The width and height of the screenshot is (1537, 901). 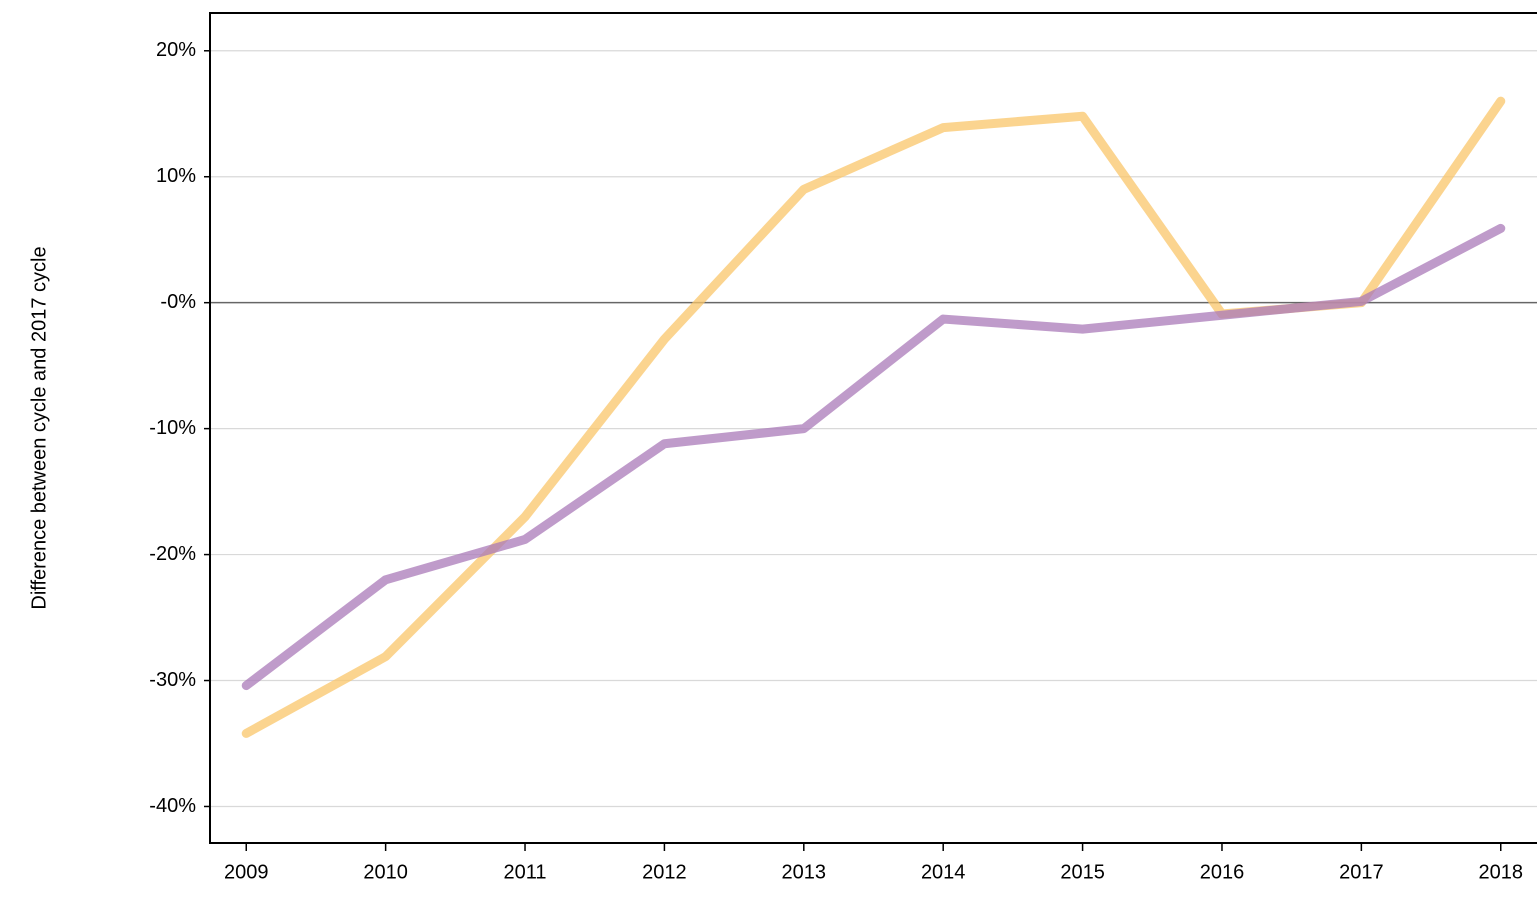 I want to click on x-tick-label: 2009, so click(x=246, y=872).